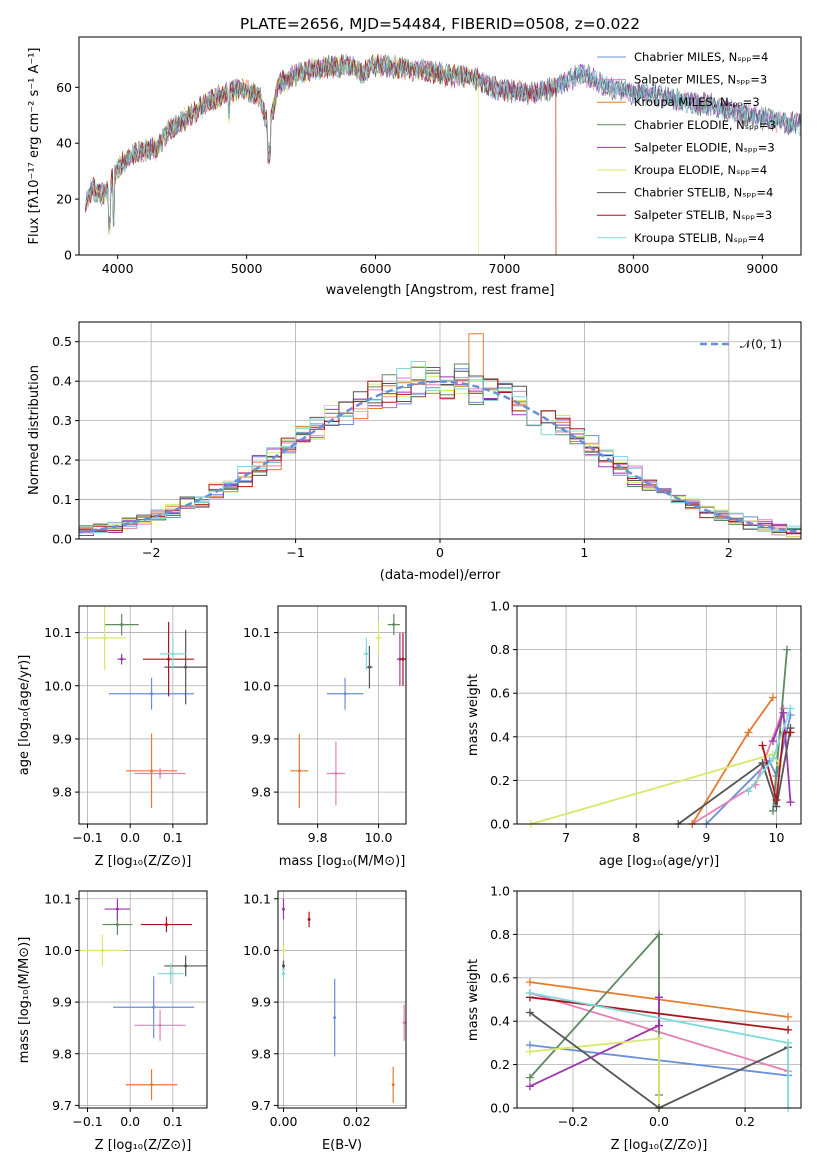 The height and width of the screenshot is (1170, 819). I want to click on weight-vs-metallicity-ytick-label-1: 0.2, so click(500, 1064).